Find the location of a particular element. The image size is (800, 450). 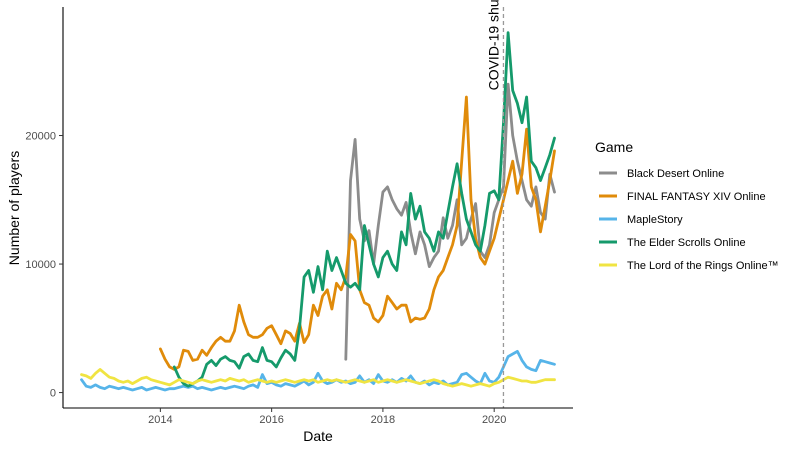

y-axis-title: Number of players is located at coordinates (14, 208).